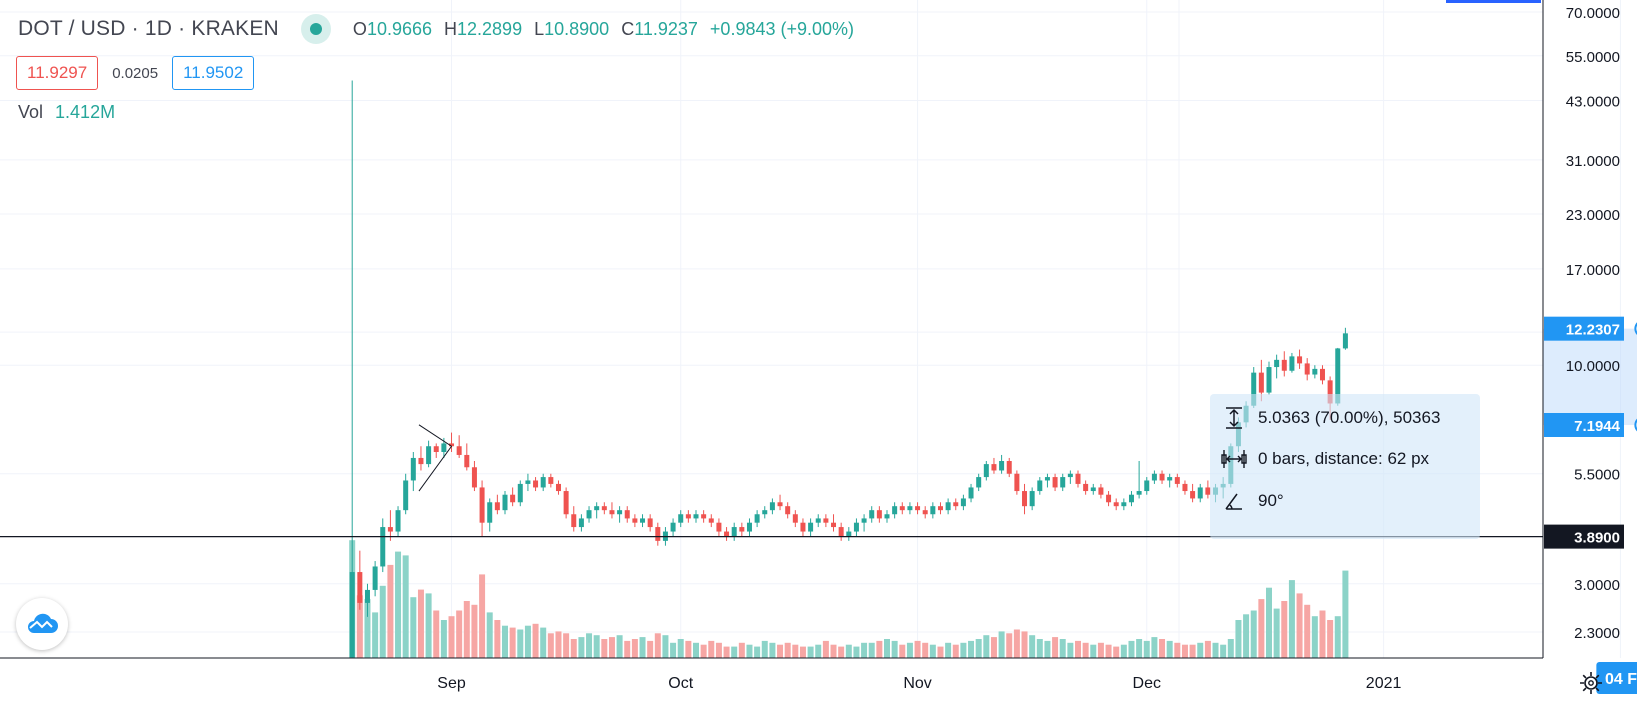 The width and height of the screenshot is (1637, 702). I want to click on buy-button: 11.9502, so click(213, 73).